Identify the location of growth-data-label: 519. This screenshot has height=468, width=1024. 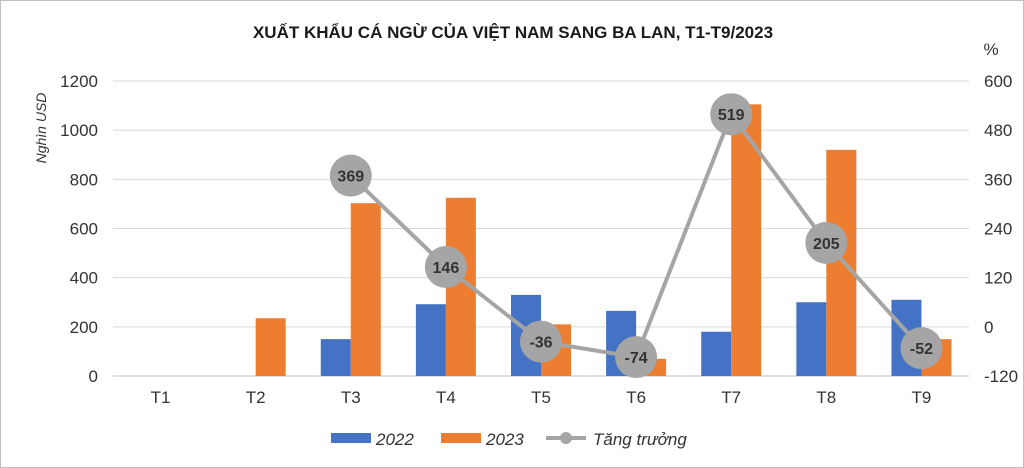
(731, 115).